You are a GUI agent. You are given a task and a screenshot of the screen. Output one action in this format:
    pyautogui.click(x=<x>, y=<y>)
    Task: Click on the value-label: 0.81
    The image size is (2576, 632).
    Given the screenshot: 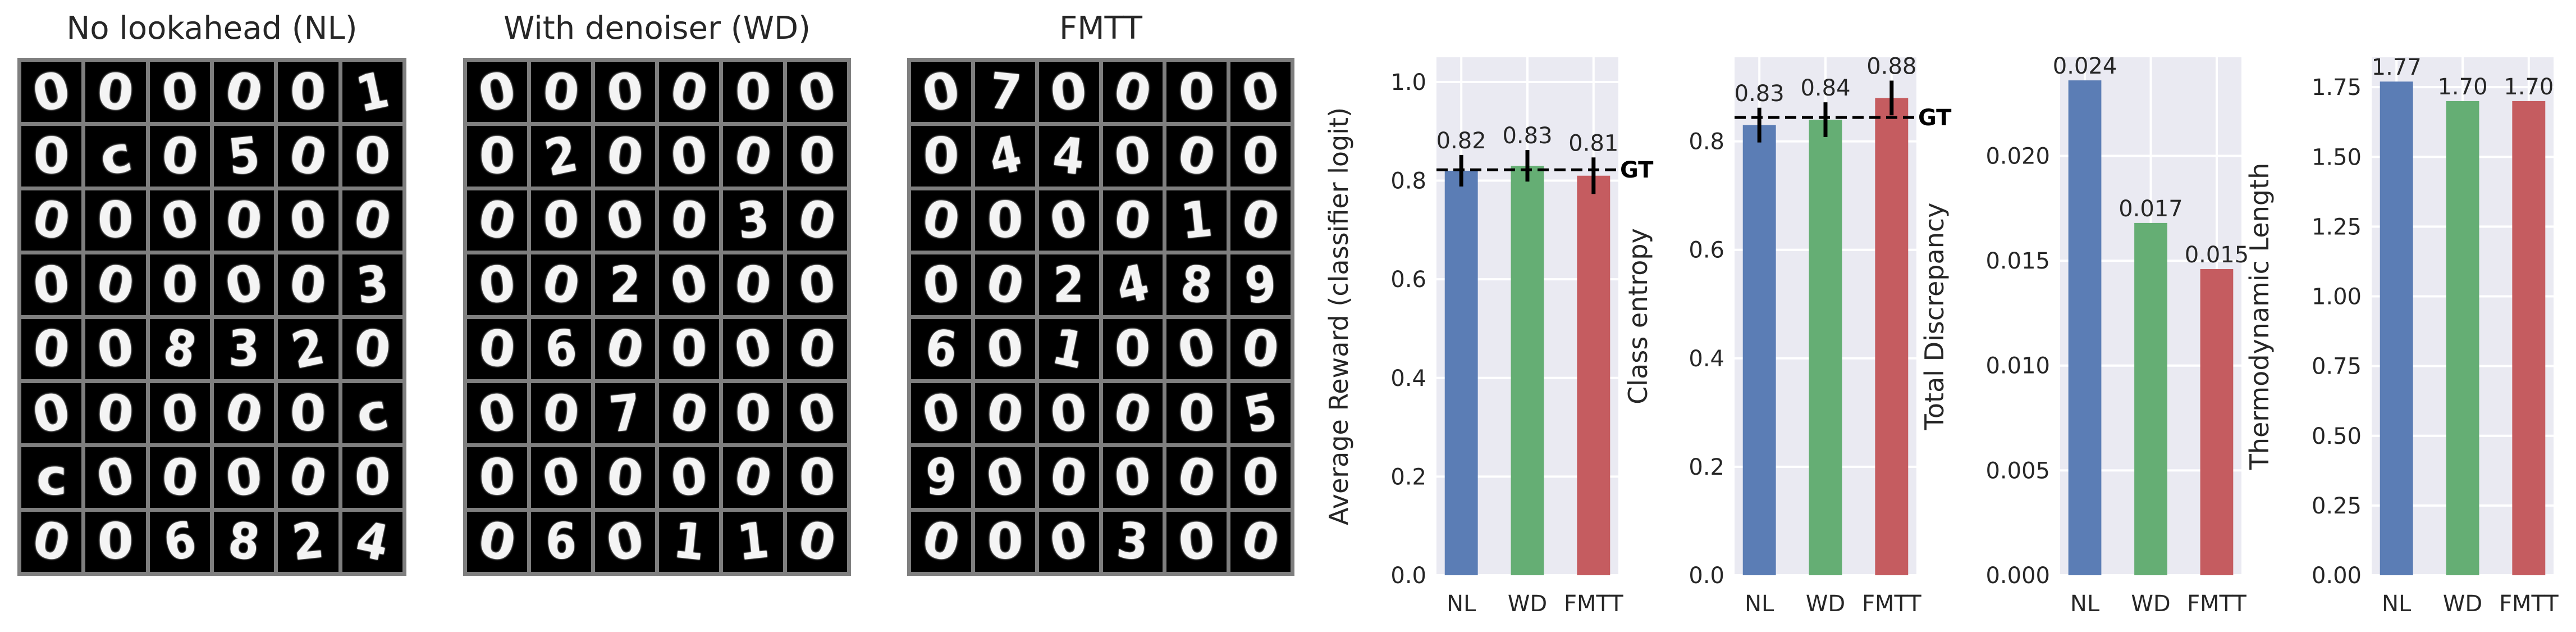 What is the action you would take?
    pyautogui.click(x=1593, y=143)
    